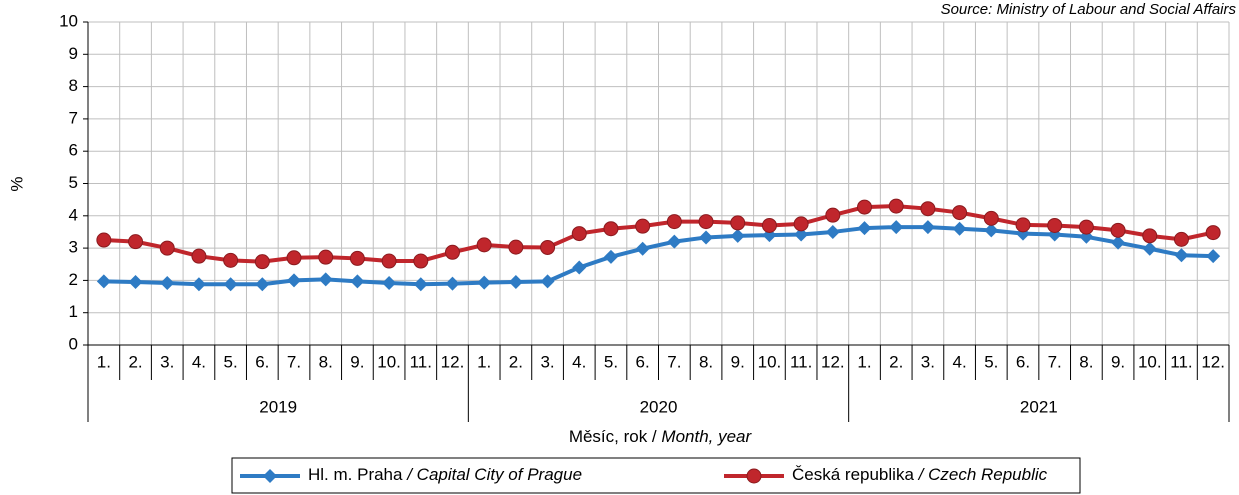 This screenshot has width=1239, height=495. Describe the element at coordinates (73, 279) in the screenshot. I see `y-tick-label: 2` at that location.